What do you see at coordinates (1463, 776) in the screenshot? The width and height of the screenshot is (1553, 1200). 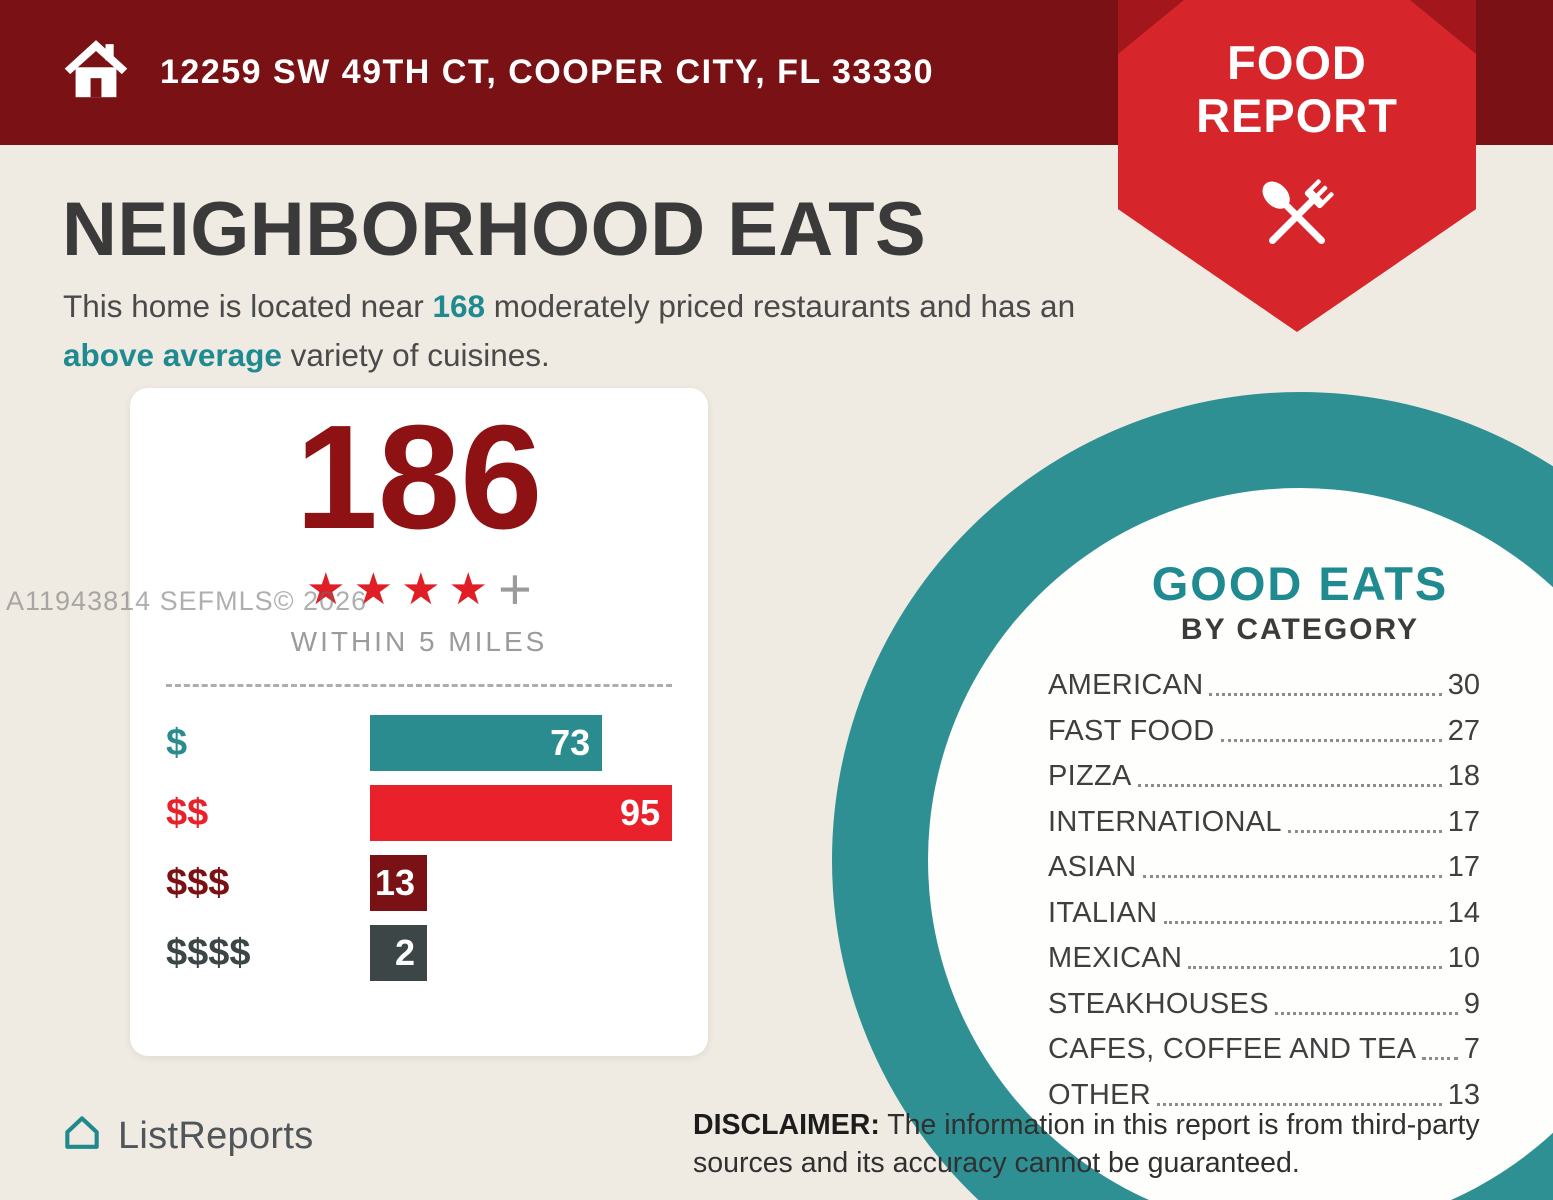 I see `category-count: 18` at bounding box center [1463, 776].